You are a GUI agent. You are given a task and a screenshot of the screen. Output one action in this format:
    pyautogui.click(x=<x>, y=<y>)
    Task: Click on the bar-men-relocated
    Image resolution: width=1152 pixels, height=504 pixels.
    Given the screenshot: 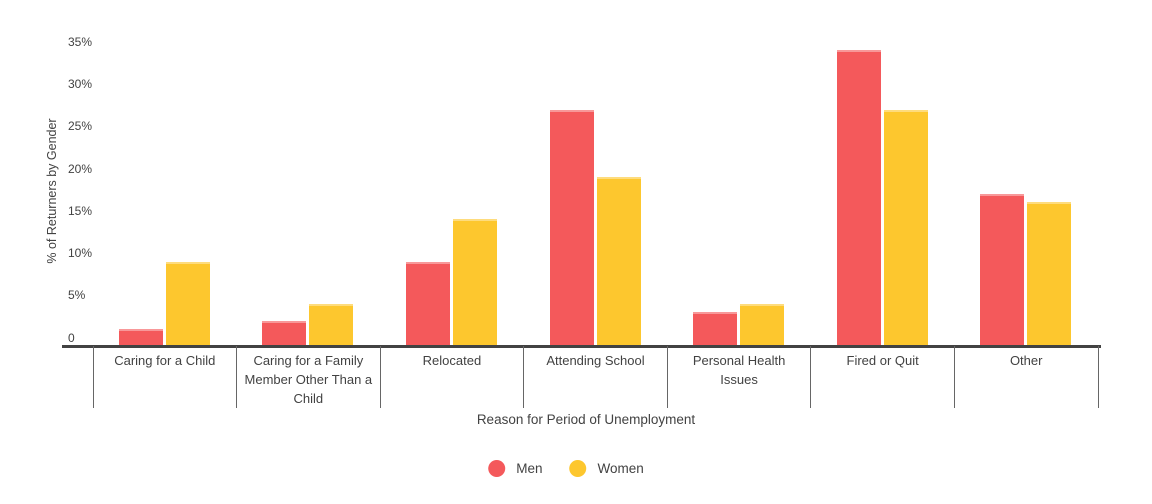 What is the action you would take?
    pyautogui.click(x=427, y=303)
    